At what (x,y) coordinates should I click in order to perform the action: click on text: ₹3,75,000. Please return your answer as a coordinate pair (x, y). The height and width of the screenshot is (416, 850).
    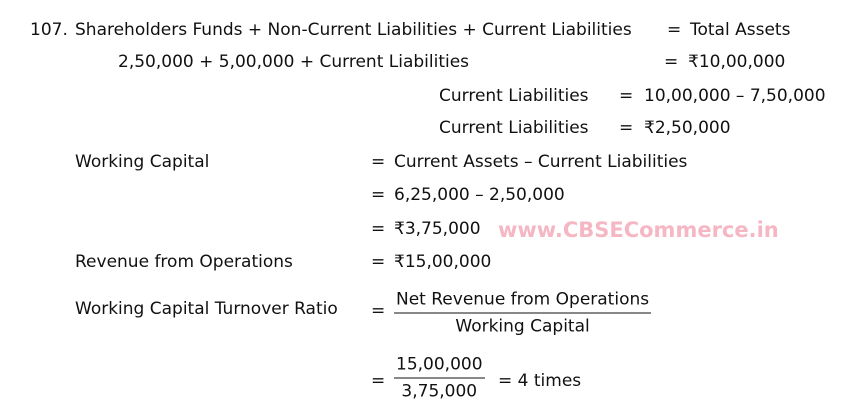
    Looking at the image, I should click on (437, 229).